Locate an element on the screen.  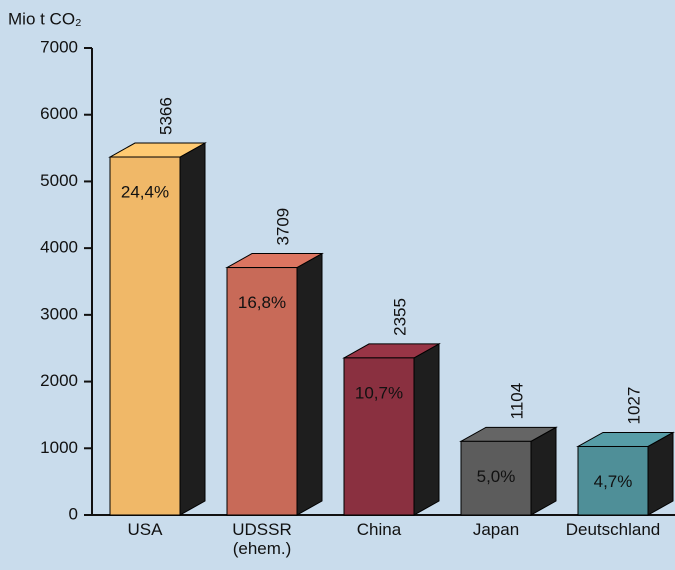
x-tick-label: Japan is located at coordinates (496, 529).